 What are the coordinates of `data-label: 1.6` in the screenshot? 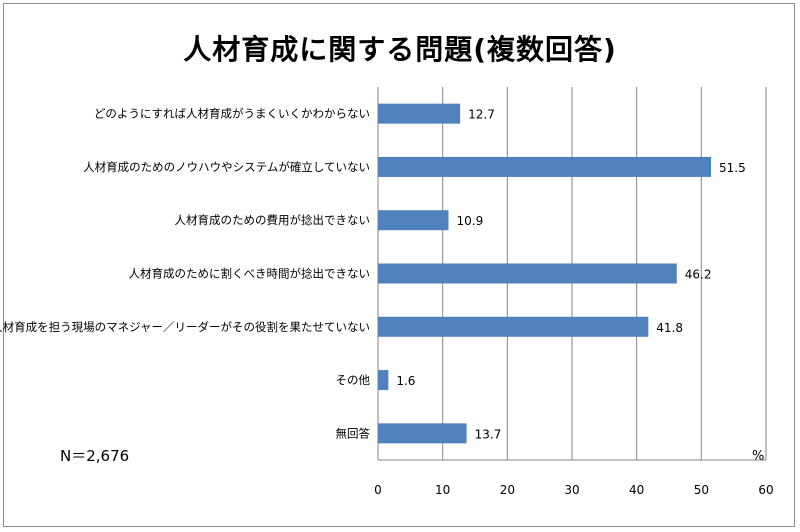 It's located at (405, 381).